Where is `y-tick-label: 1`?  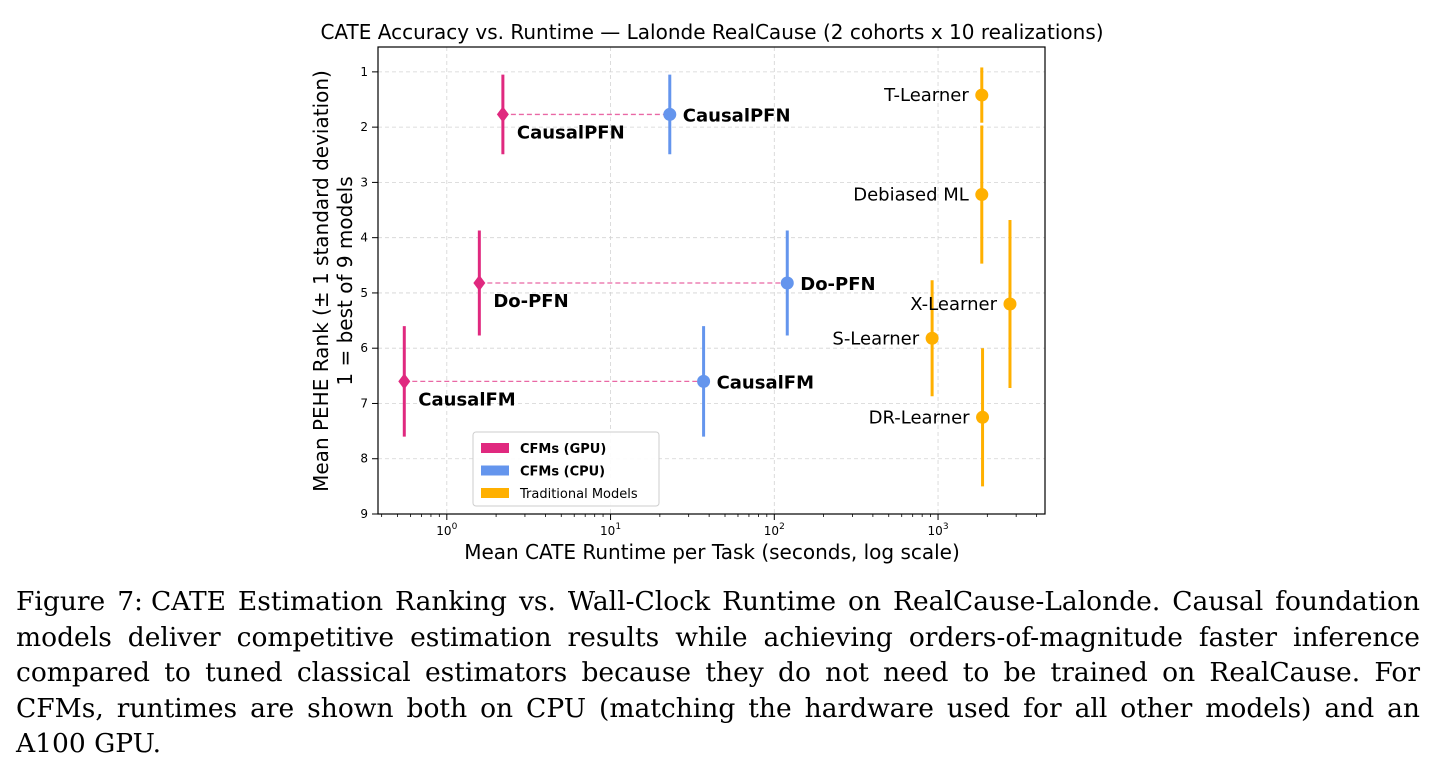 y-tick-label: 1 is located at coordinates (364, 72).